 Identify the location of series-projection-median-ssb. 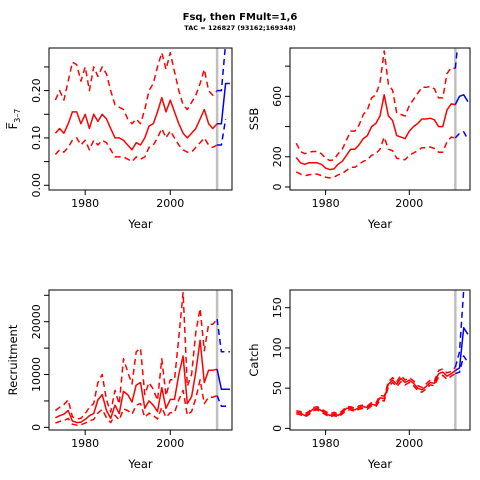
(461, 99).